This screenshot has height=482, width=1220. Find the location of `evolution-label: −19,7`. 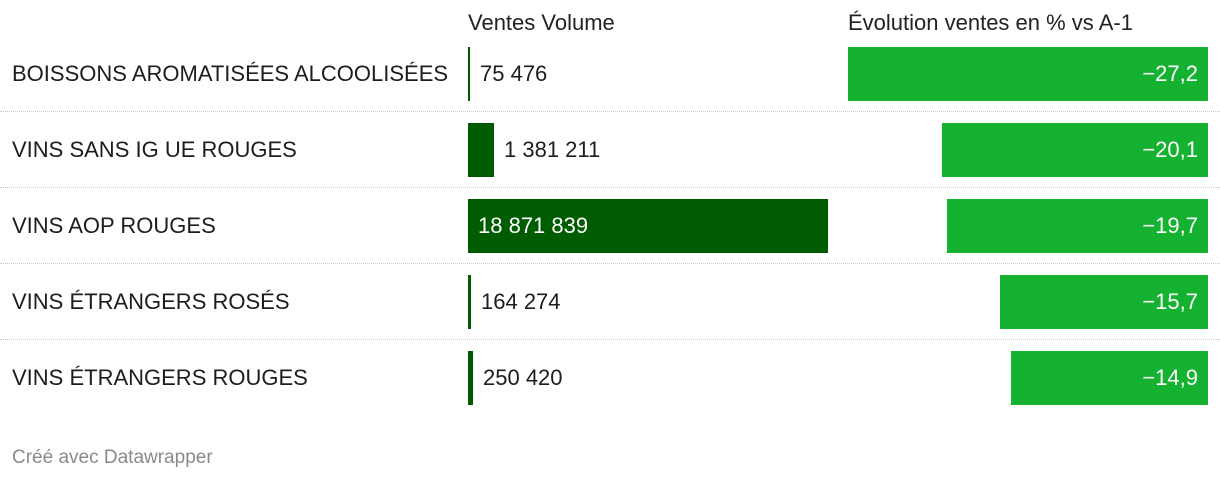

evolution-label: −19,7 is located at coordinates (1170, 225).